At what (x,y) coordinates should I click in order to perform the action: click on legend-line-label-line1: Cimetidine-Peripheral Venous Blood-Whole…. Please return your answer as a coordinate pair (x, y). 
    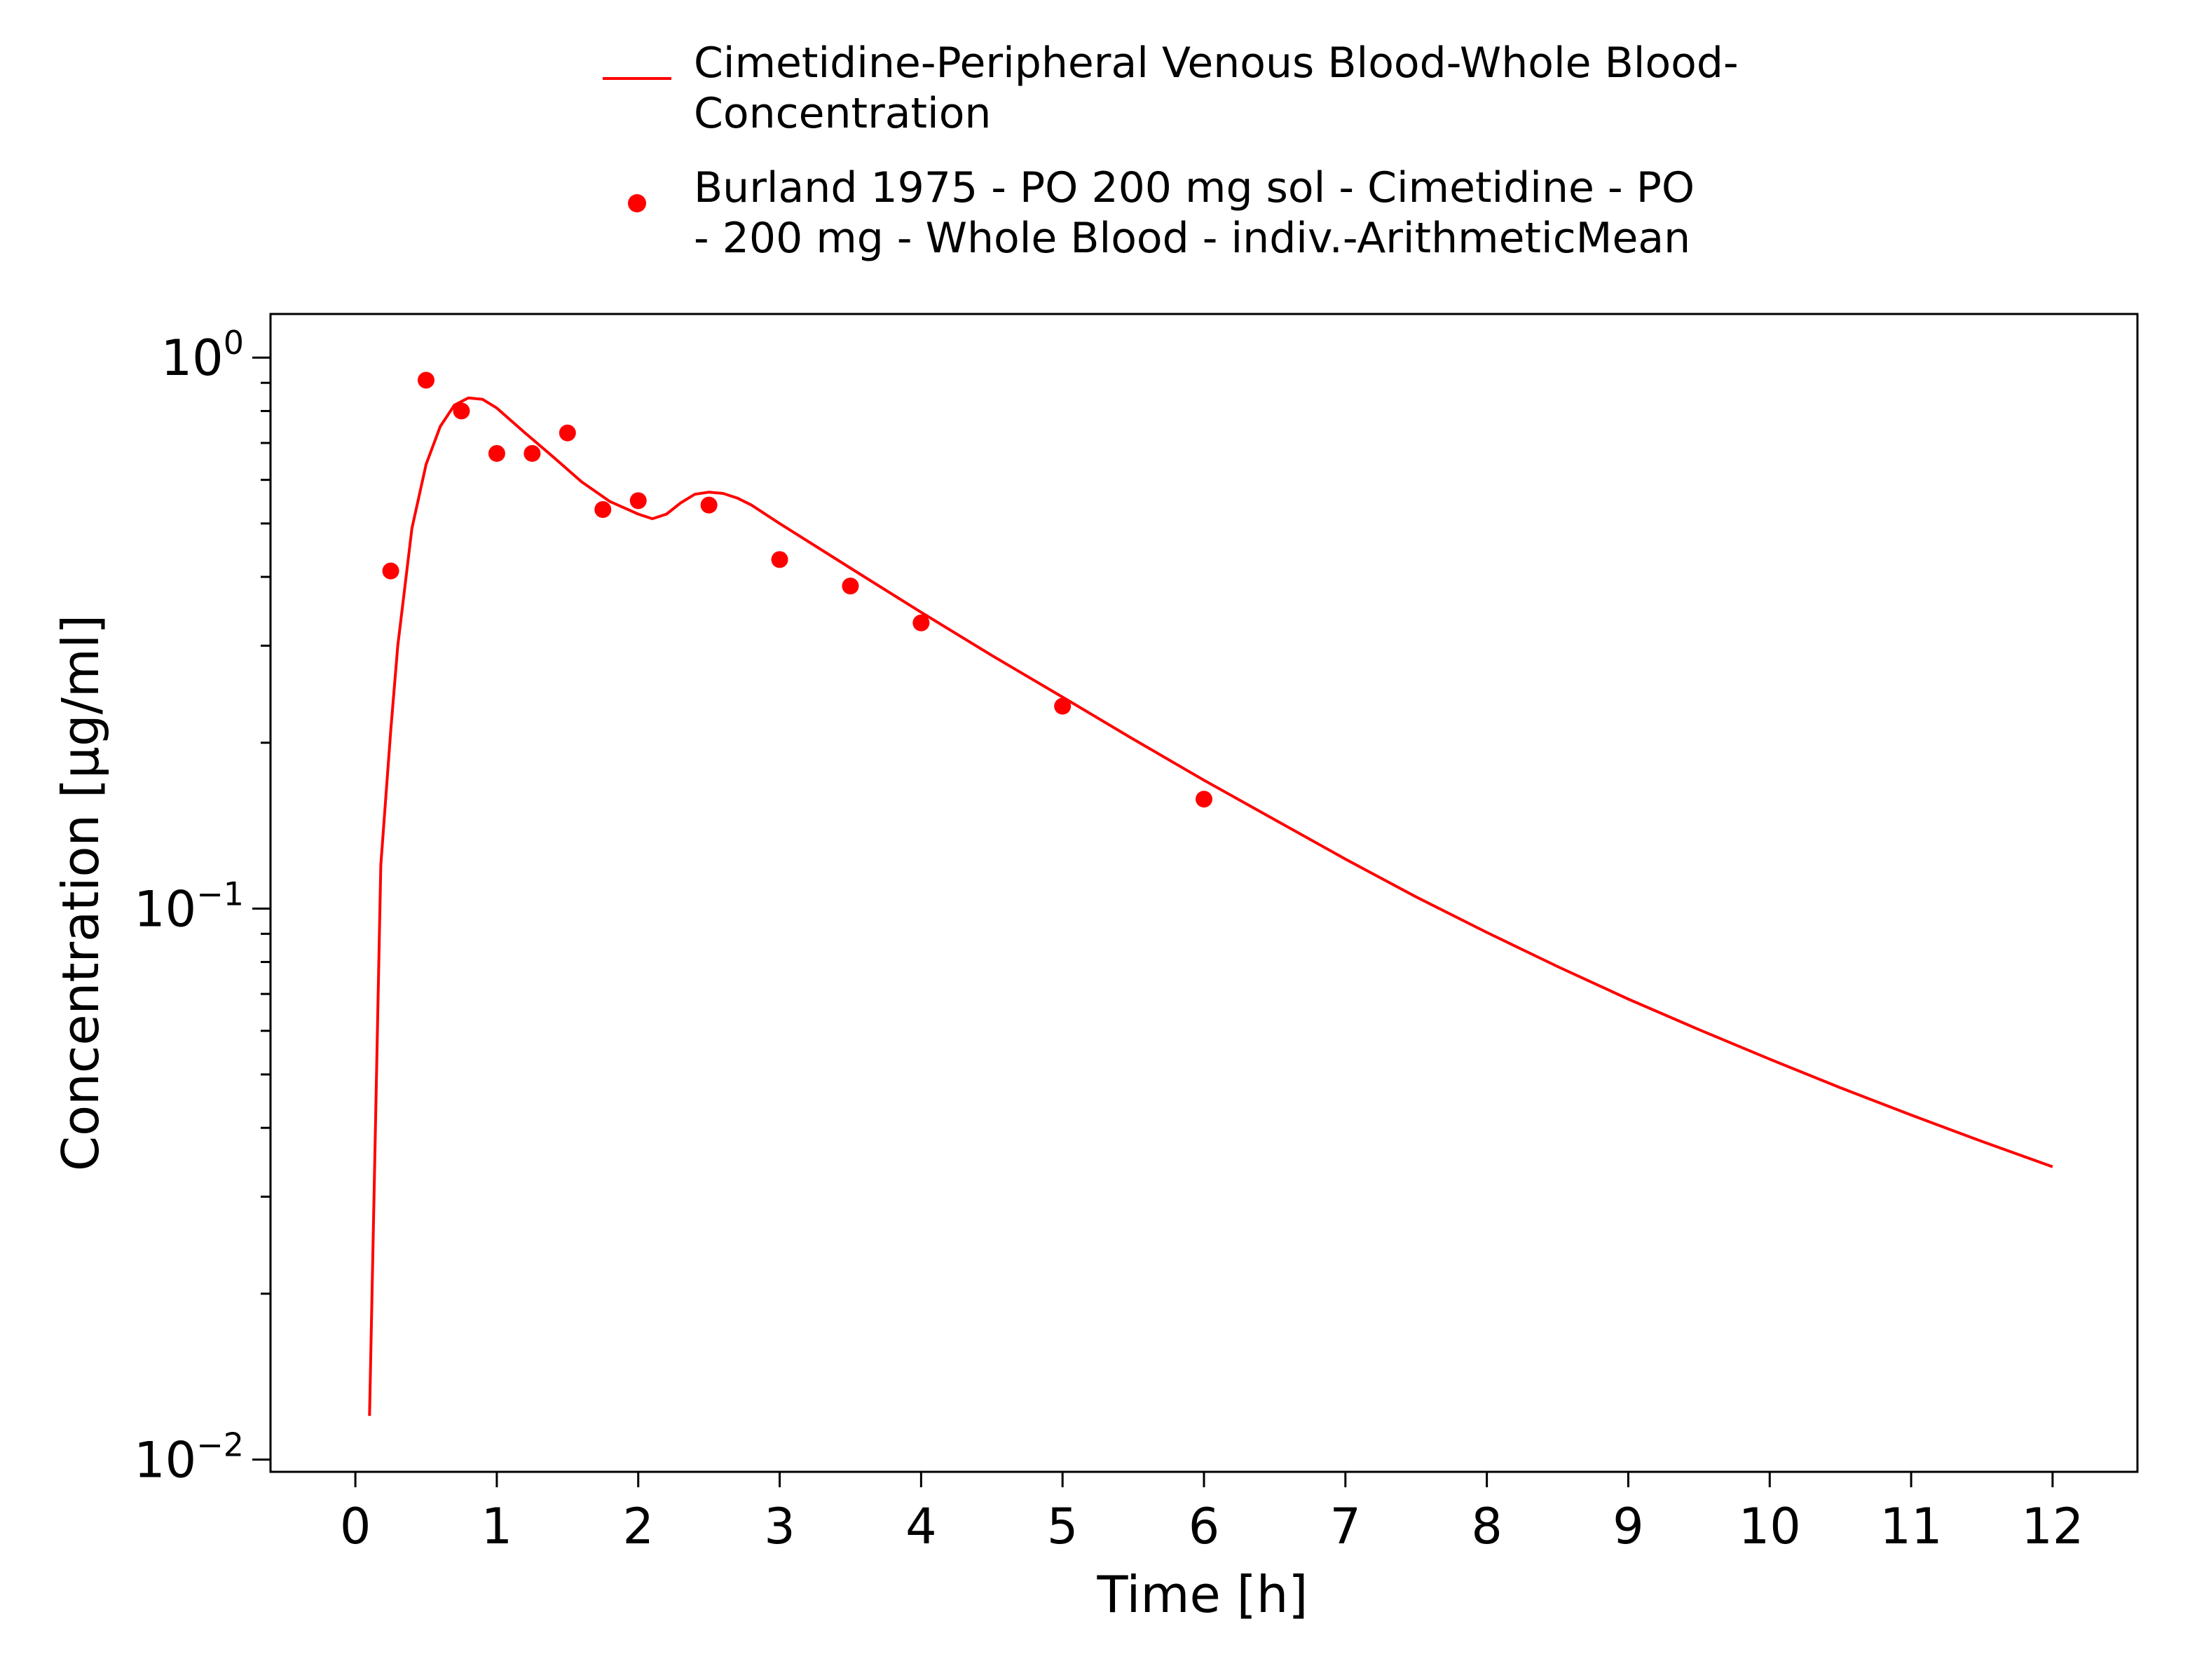
    Looking at the image, I should click on (1216, 63).